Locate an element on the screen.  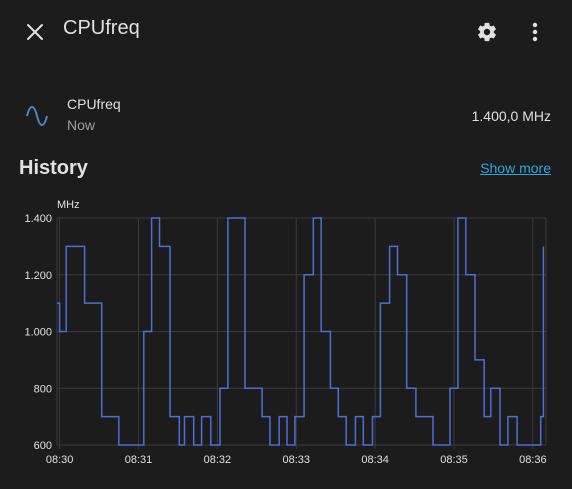
dialog-header: CPUfreq is located at coordinates (286, 31).